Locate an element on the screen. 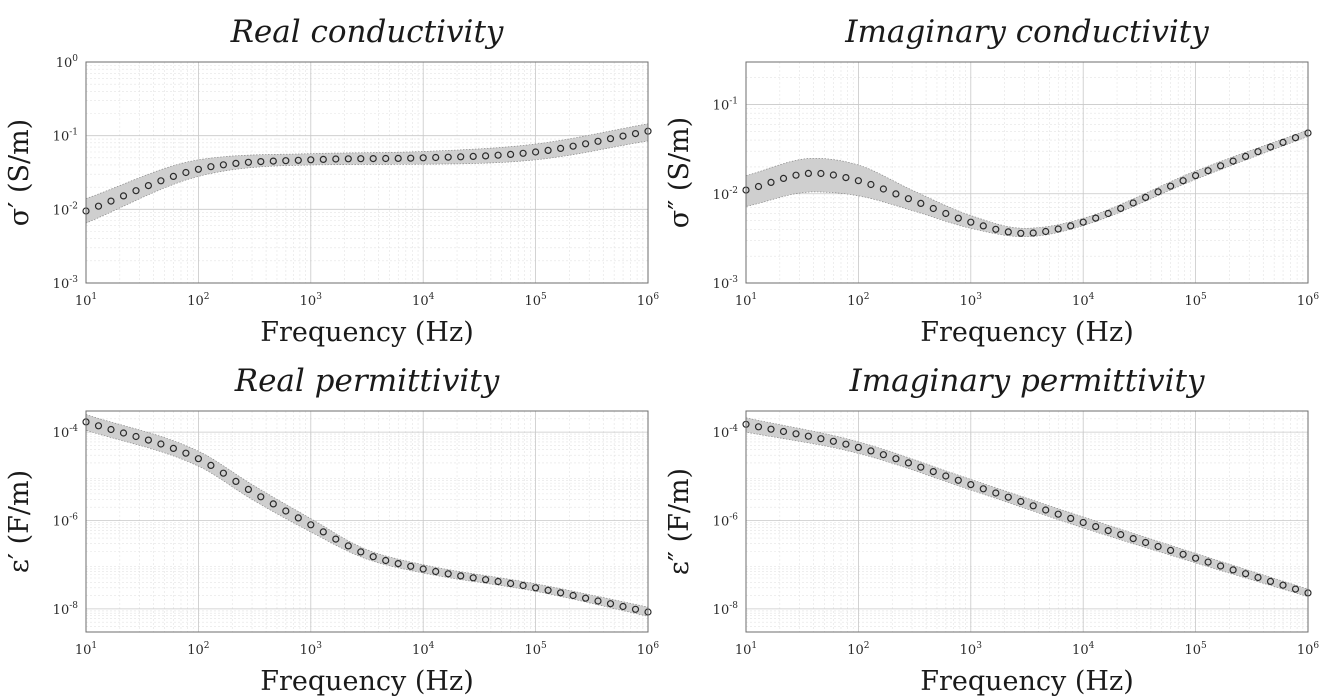  uncertainty-band is located at coordinates (367, 173).